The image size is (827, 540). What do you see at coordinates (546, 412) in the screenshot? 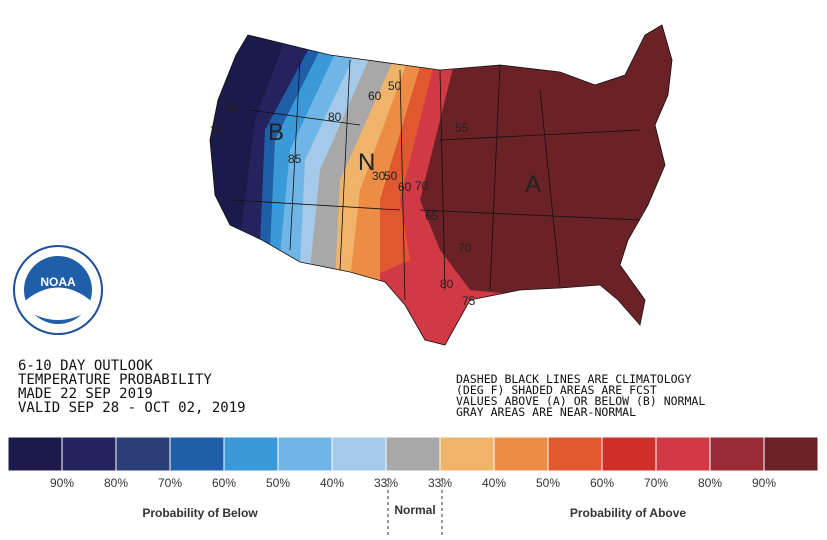
I see `note-line: GRAY AREAS ARE NEAR-NORMAL` at bounding box center [546, 412].